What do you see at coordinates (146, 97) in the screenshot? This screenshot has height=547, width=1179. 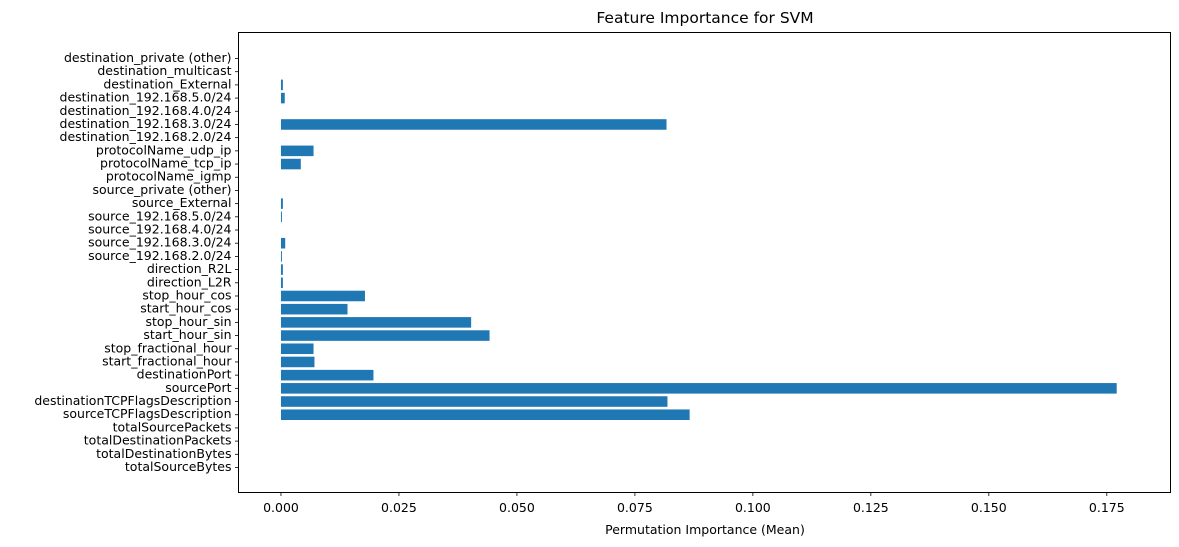 I see `y-tick-label: destination_192.168.5.0/24` at bounding box center [146, 97].